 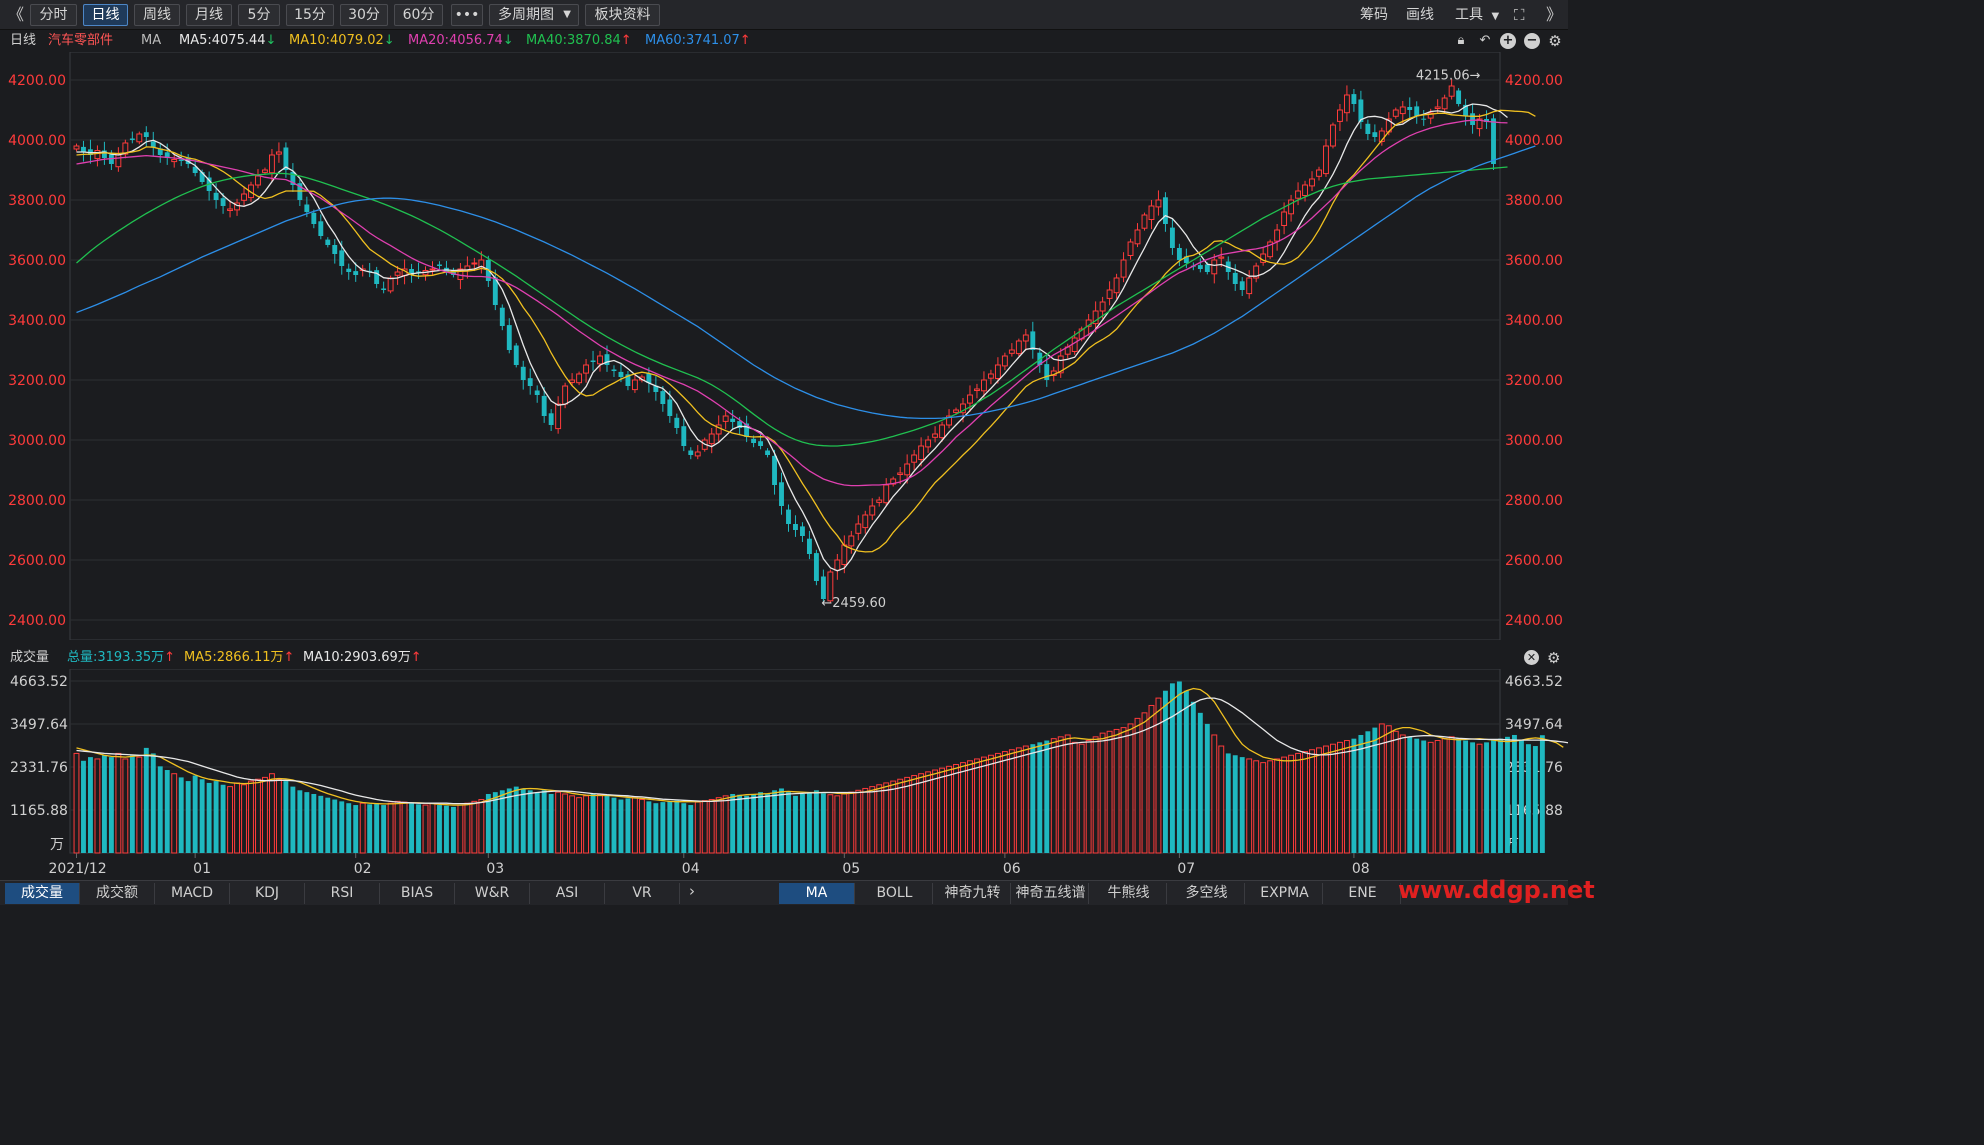 I want to click on indicator-tab-vr-8: VR, so click(x=642, y=893).